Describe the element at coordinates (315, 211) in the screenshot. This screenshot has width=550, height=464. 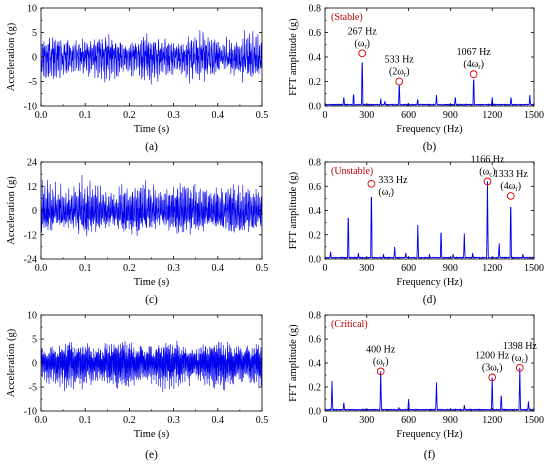
I see `y-tick-label: 0.4` at that location.